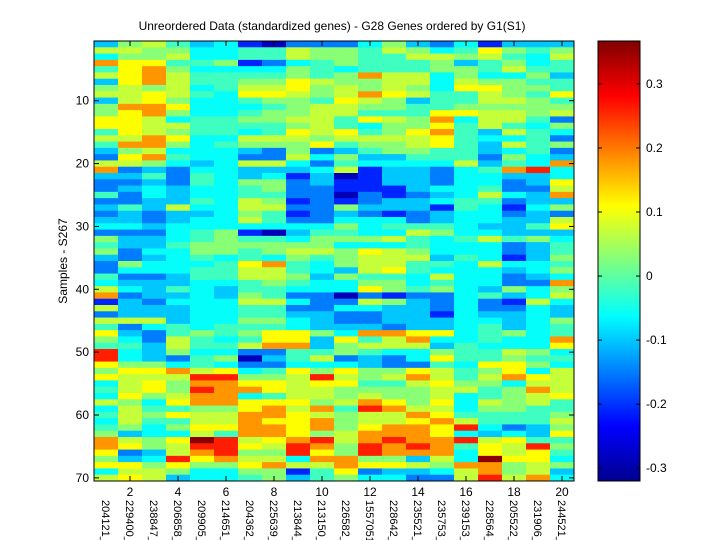 The height and width of the screenshot is (540, 720). Describe the element at coordinates (345, 520) in the screenshot. I see `column-label: 226582_` at that location.